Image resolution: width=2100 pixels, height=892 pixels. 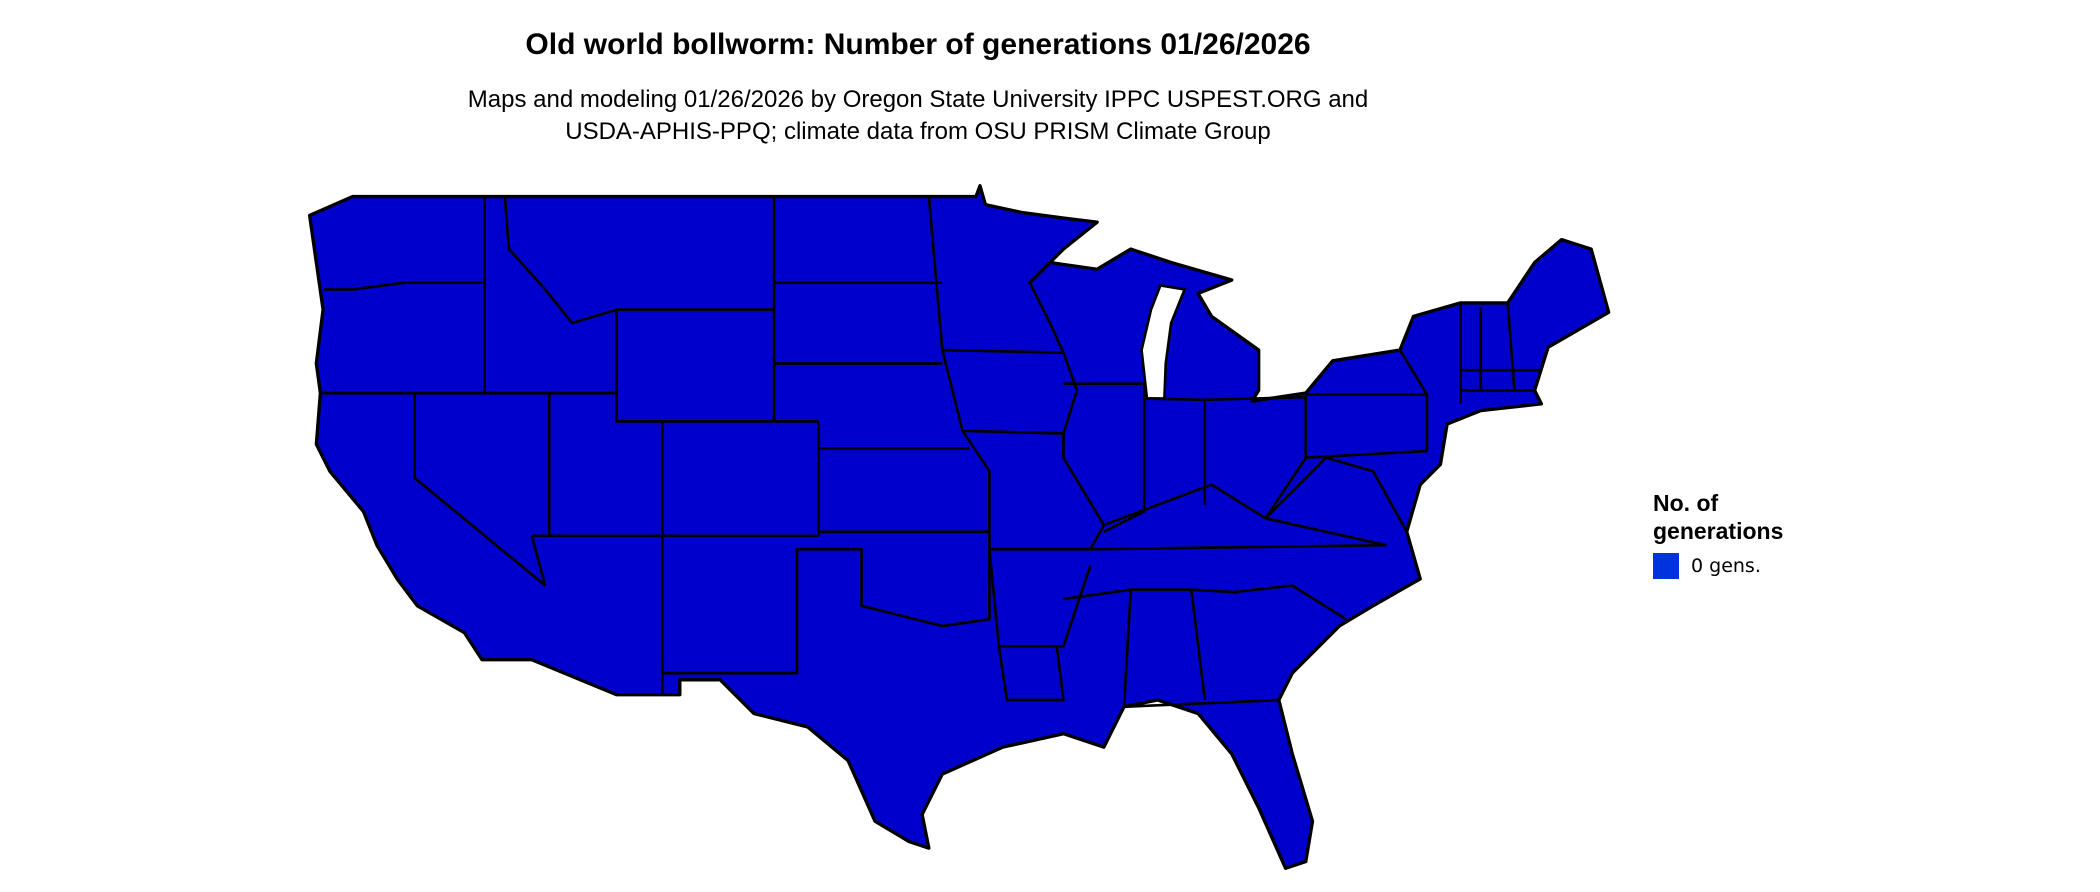 I want to click on legend-title-line-2: generations, so click(x=1718, y=531).